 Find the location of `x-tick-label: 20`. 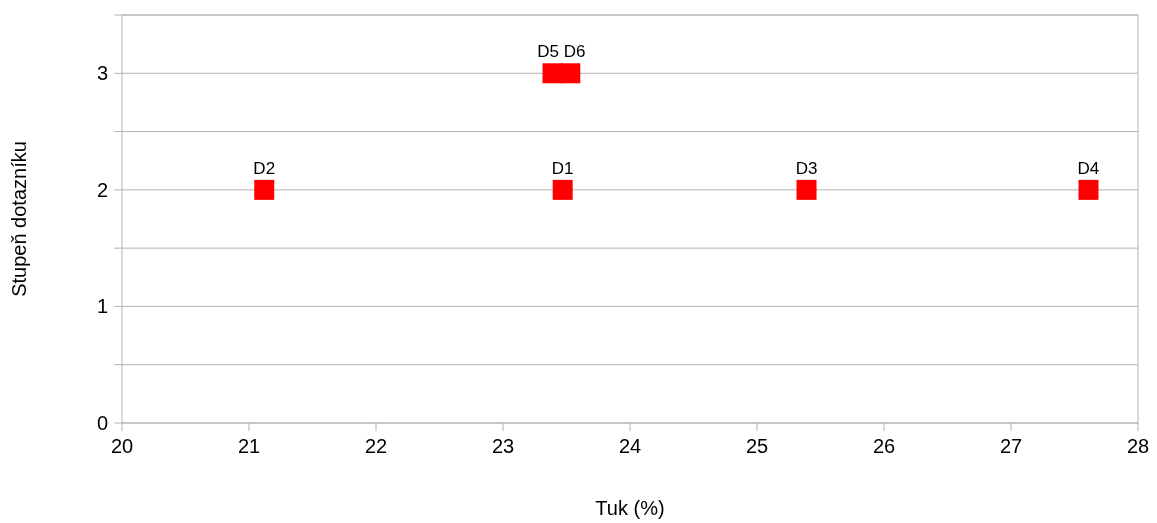

x-tick-label: 20 is located at coordinates (122, 446).